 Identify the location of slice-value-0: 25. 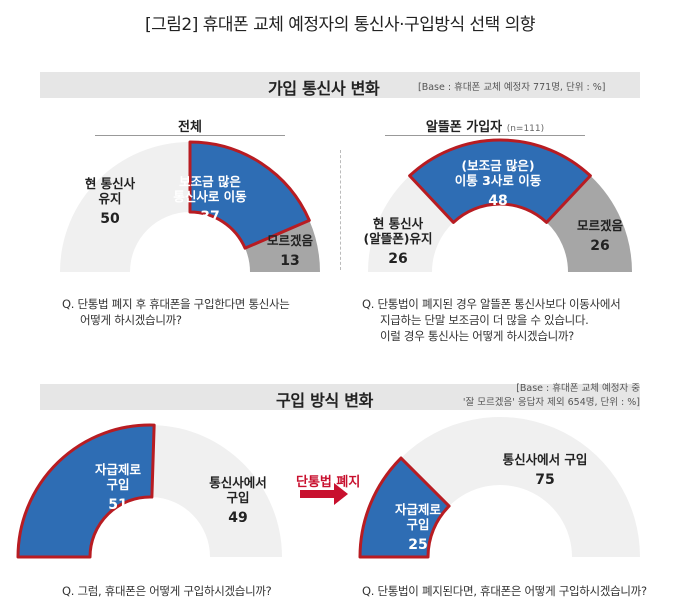
(417, 545).